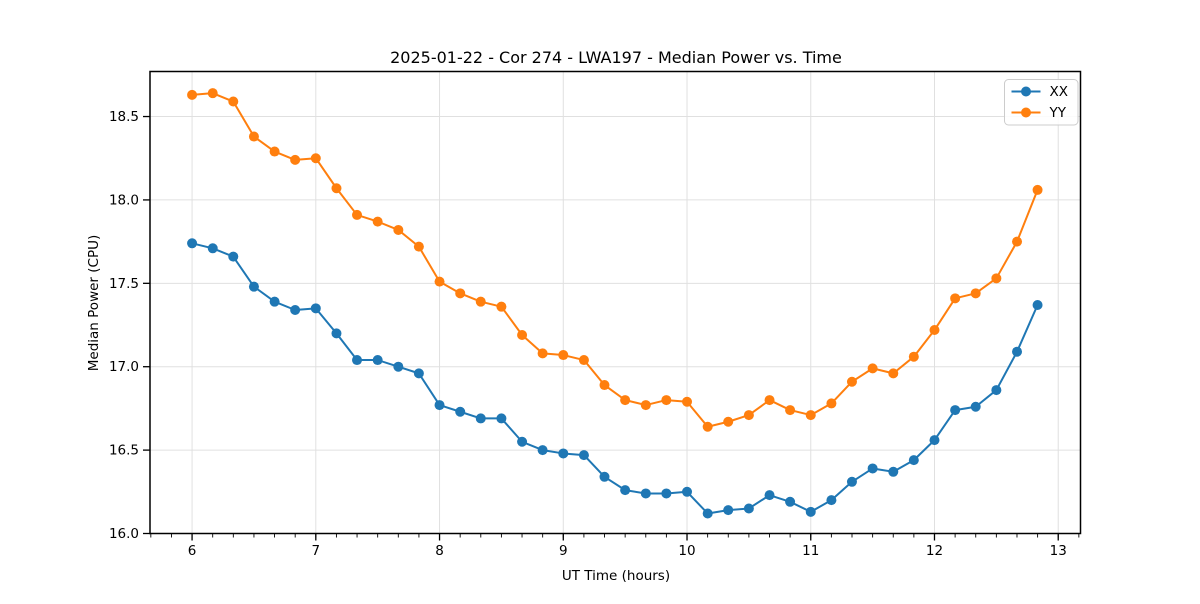  What do you see at coordinates (124, 451) in the screenshot?
I see `y-tick-label: 16.5` at bounding box center [124, 451].